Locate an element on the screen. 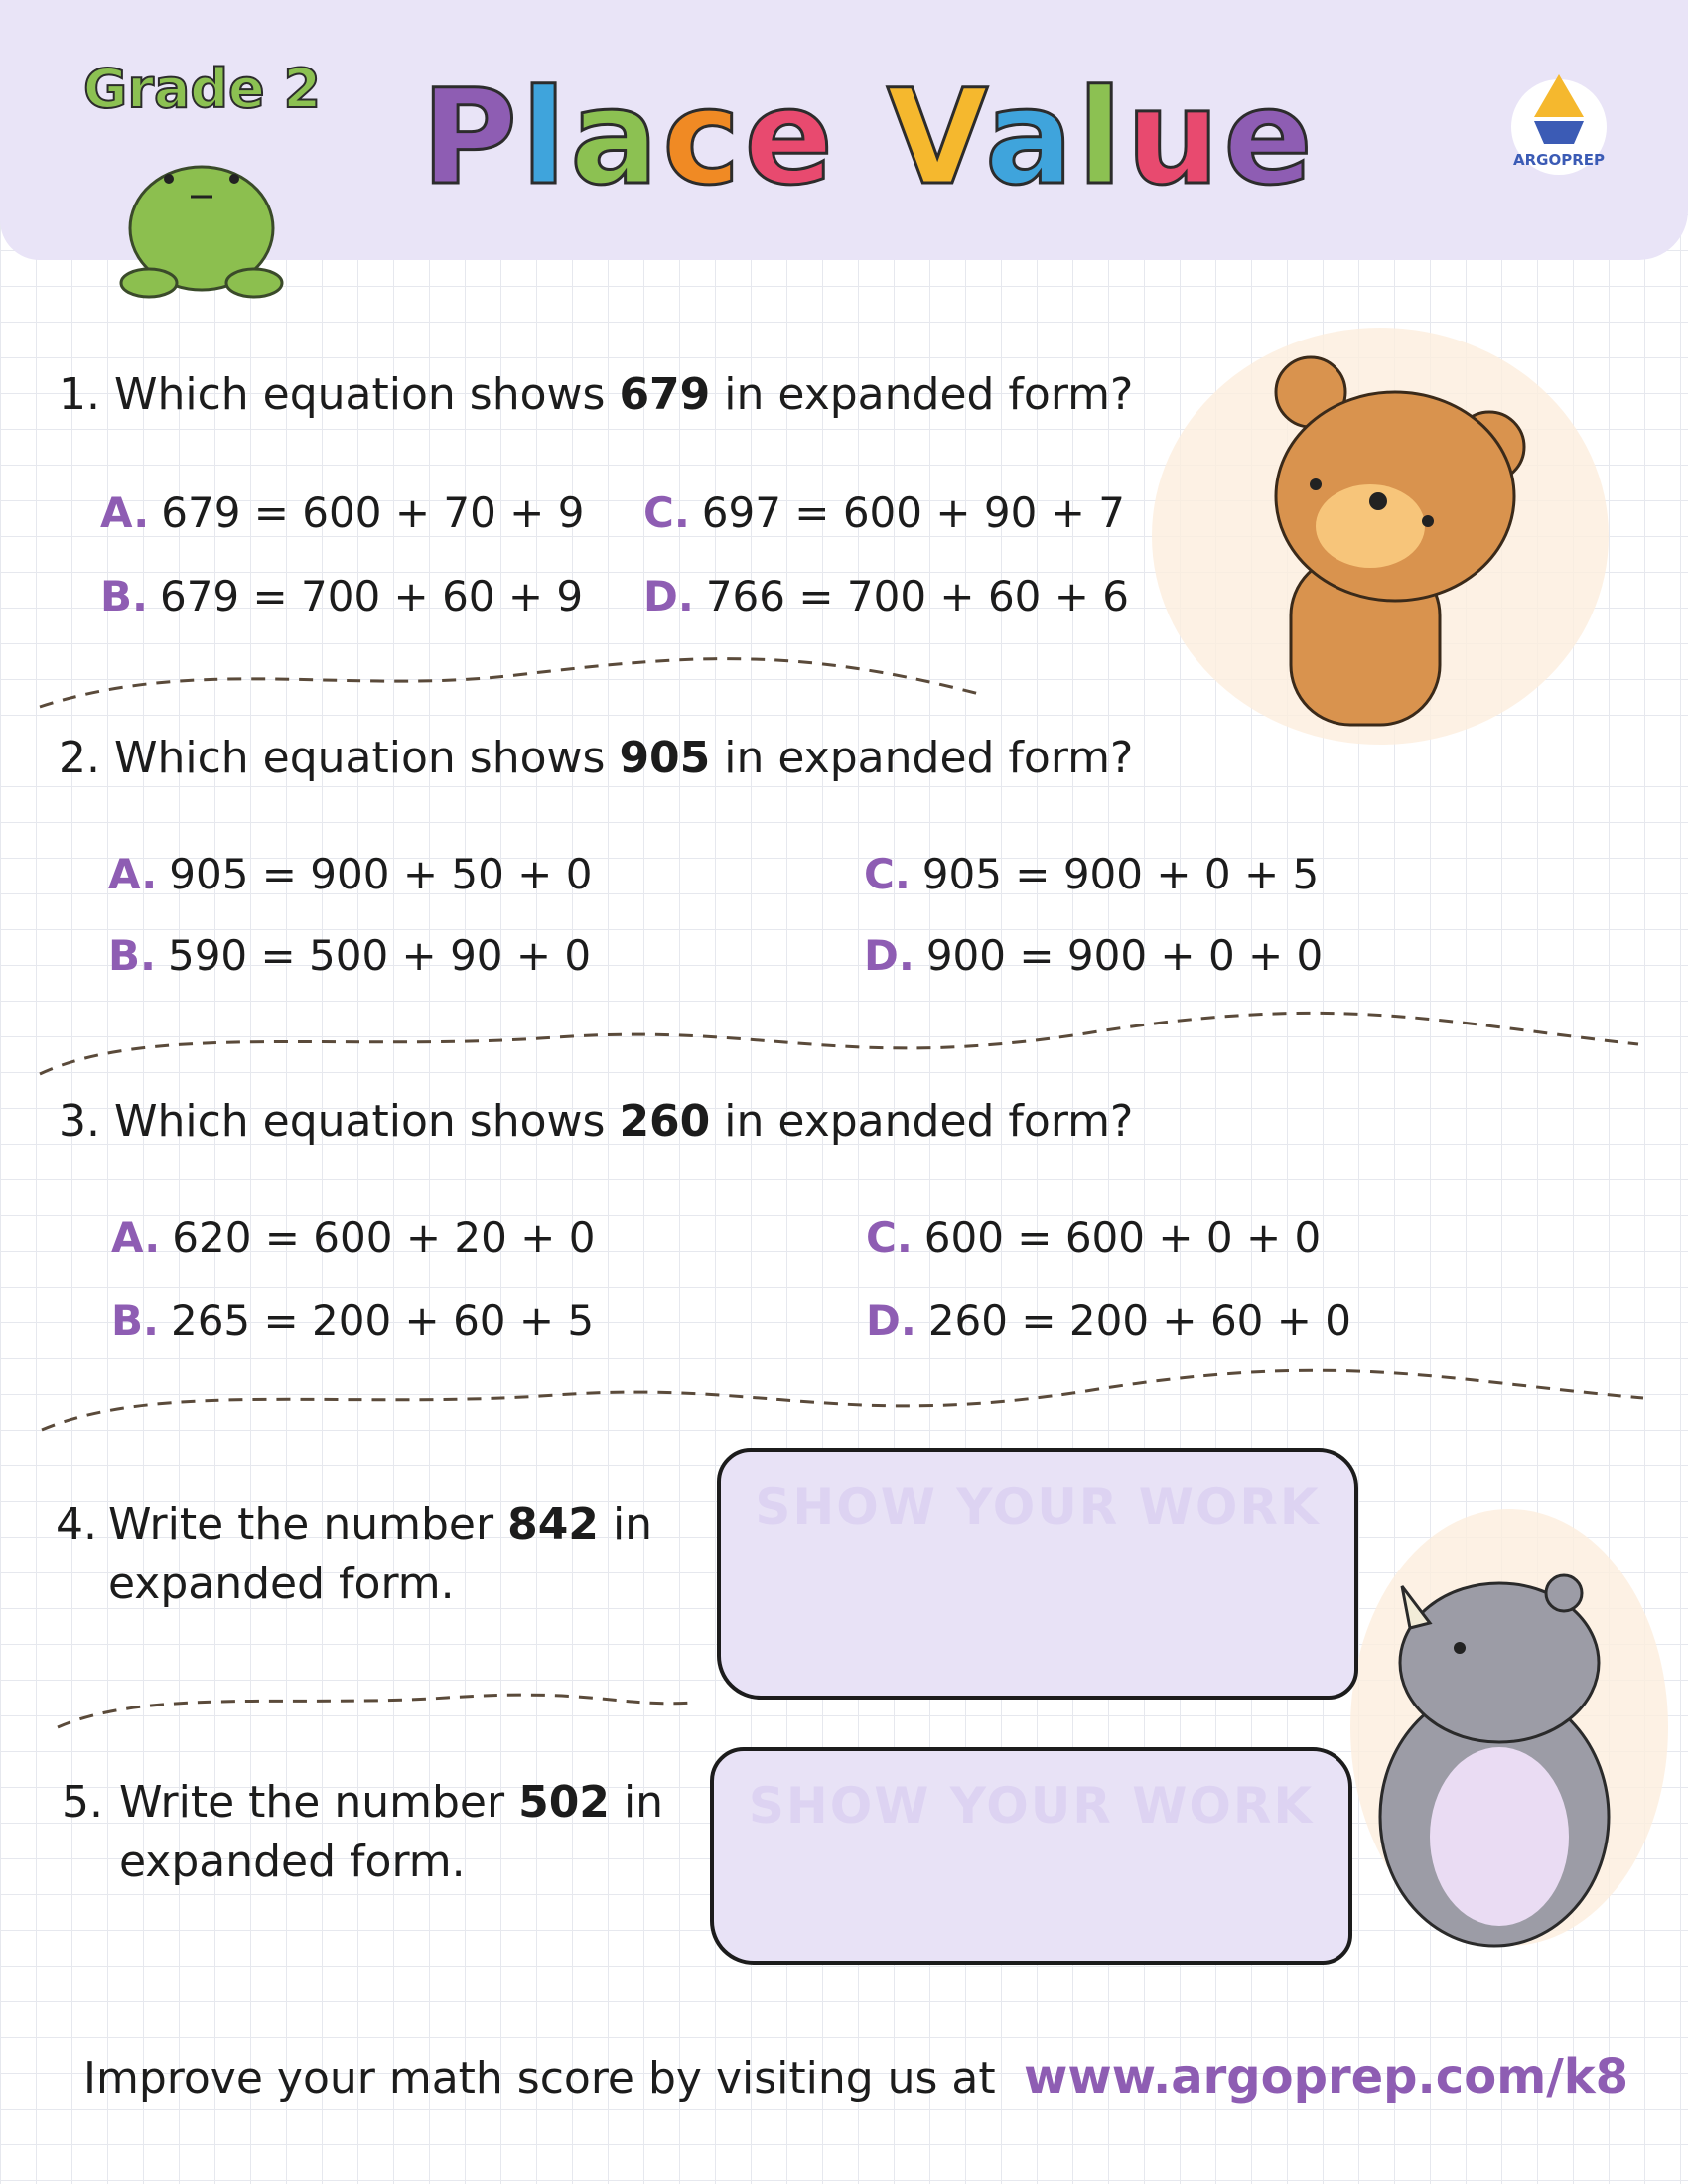  option-equation: 620 = 600 + 20 + 0 is located at coordinates (384, 1237).